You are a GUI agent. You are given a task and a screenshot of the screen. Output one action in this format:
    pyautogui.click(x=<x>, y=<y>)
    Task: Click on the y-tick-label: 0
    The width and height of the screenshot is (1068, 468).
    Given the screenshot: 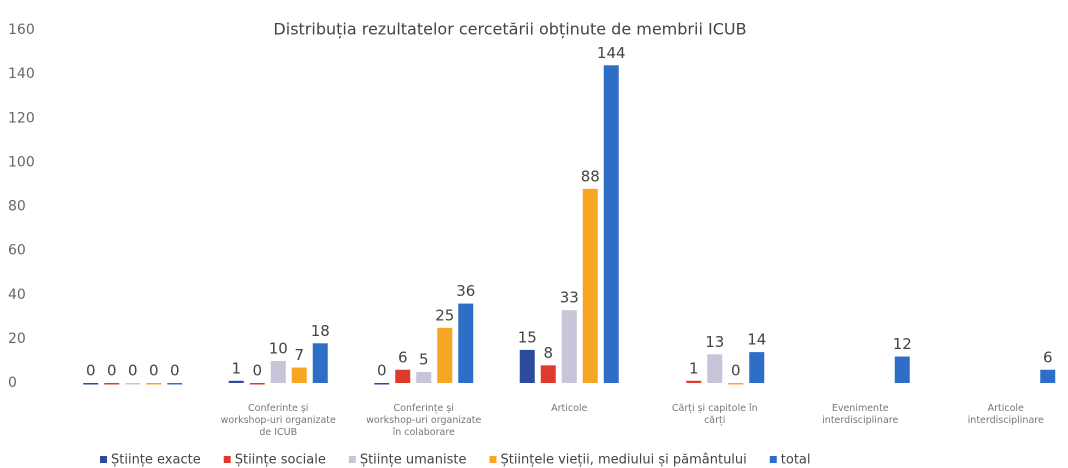 What is the action you would take?
    pyautogui.click(x=12, y=383)
    